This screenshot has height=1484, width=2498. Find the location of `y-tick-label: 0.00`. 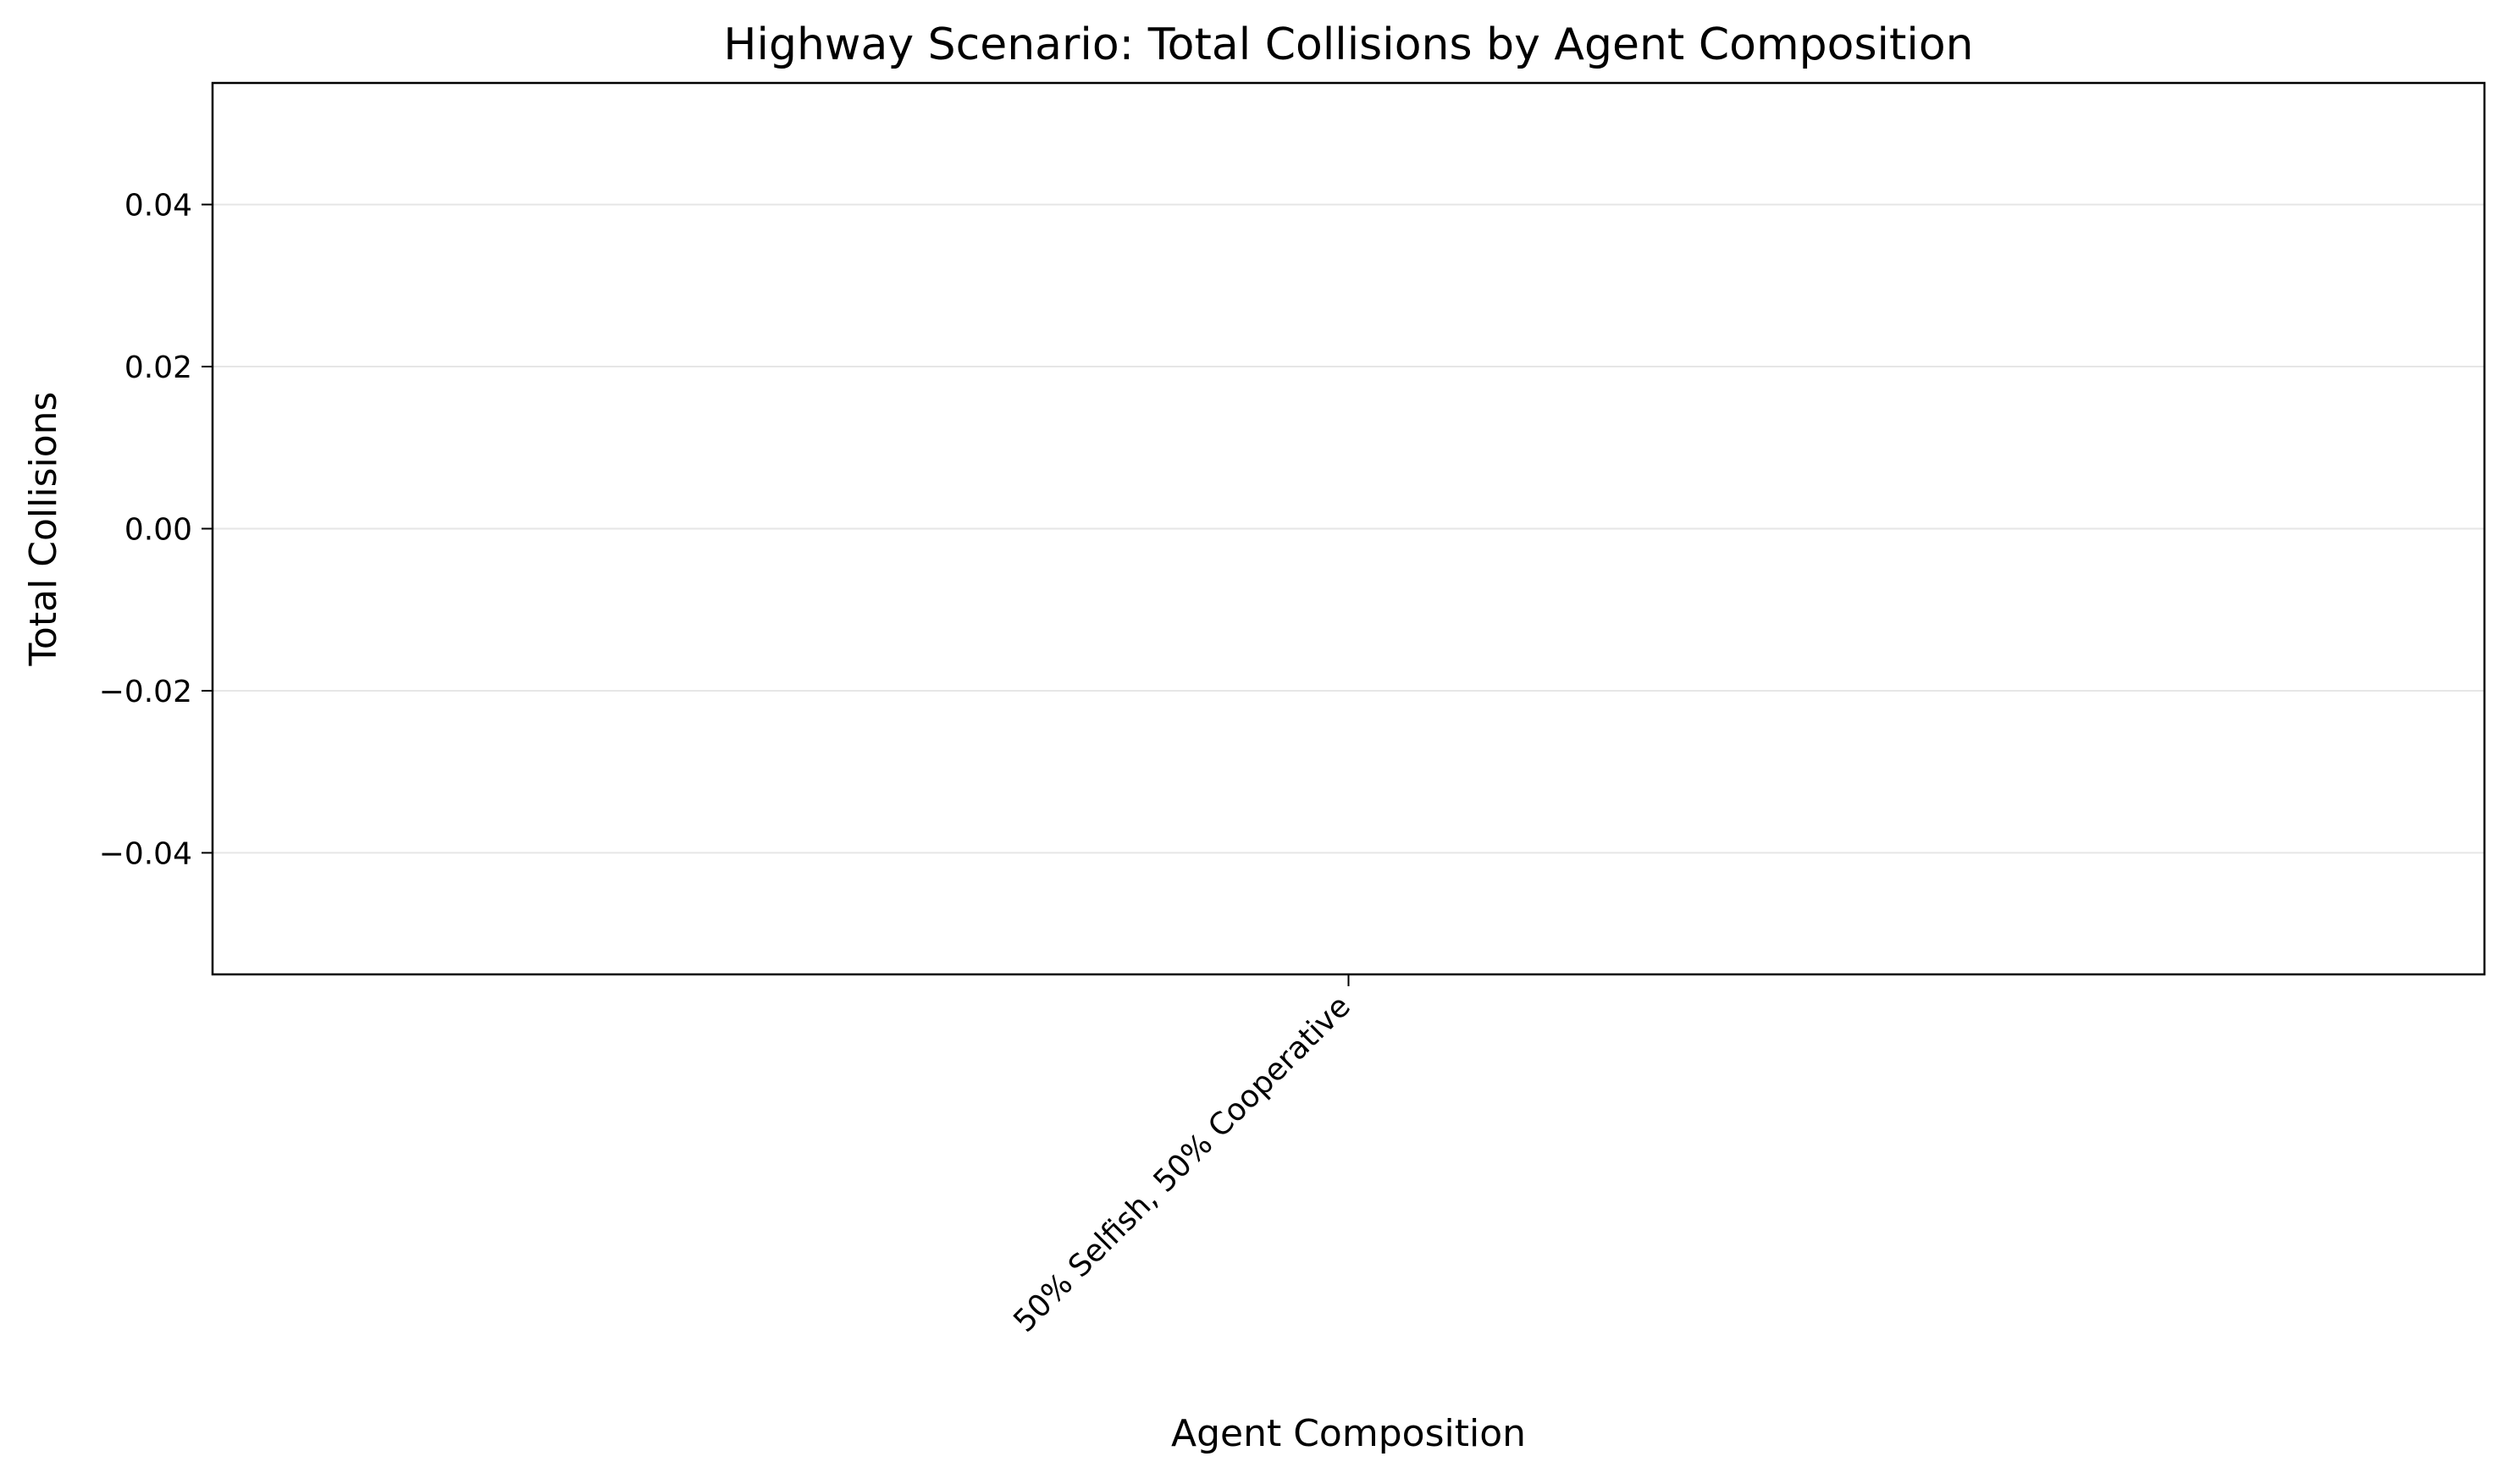

y-tick-label: 0.00 is located at coordinates (158, 530).